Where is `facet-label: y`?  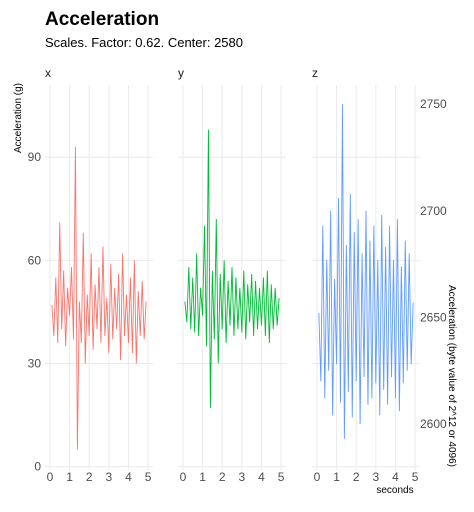 facet-label: y is located at coordinates (181, 73).